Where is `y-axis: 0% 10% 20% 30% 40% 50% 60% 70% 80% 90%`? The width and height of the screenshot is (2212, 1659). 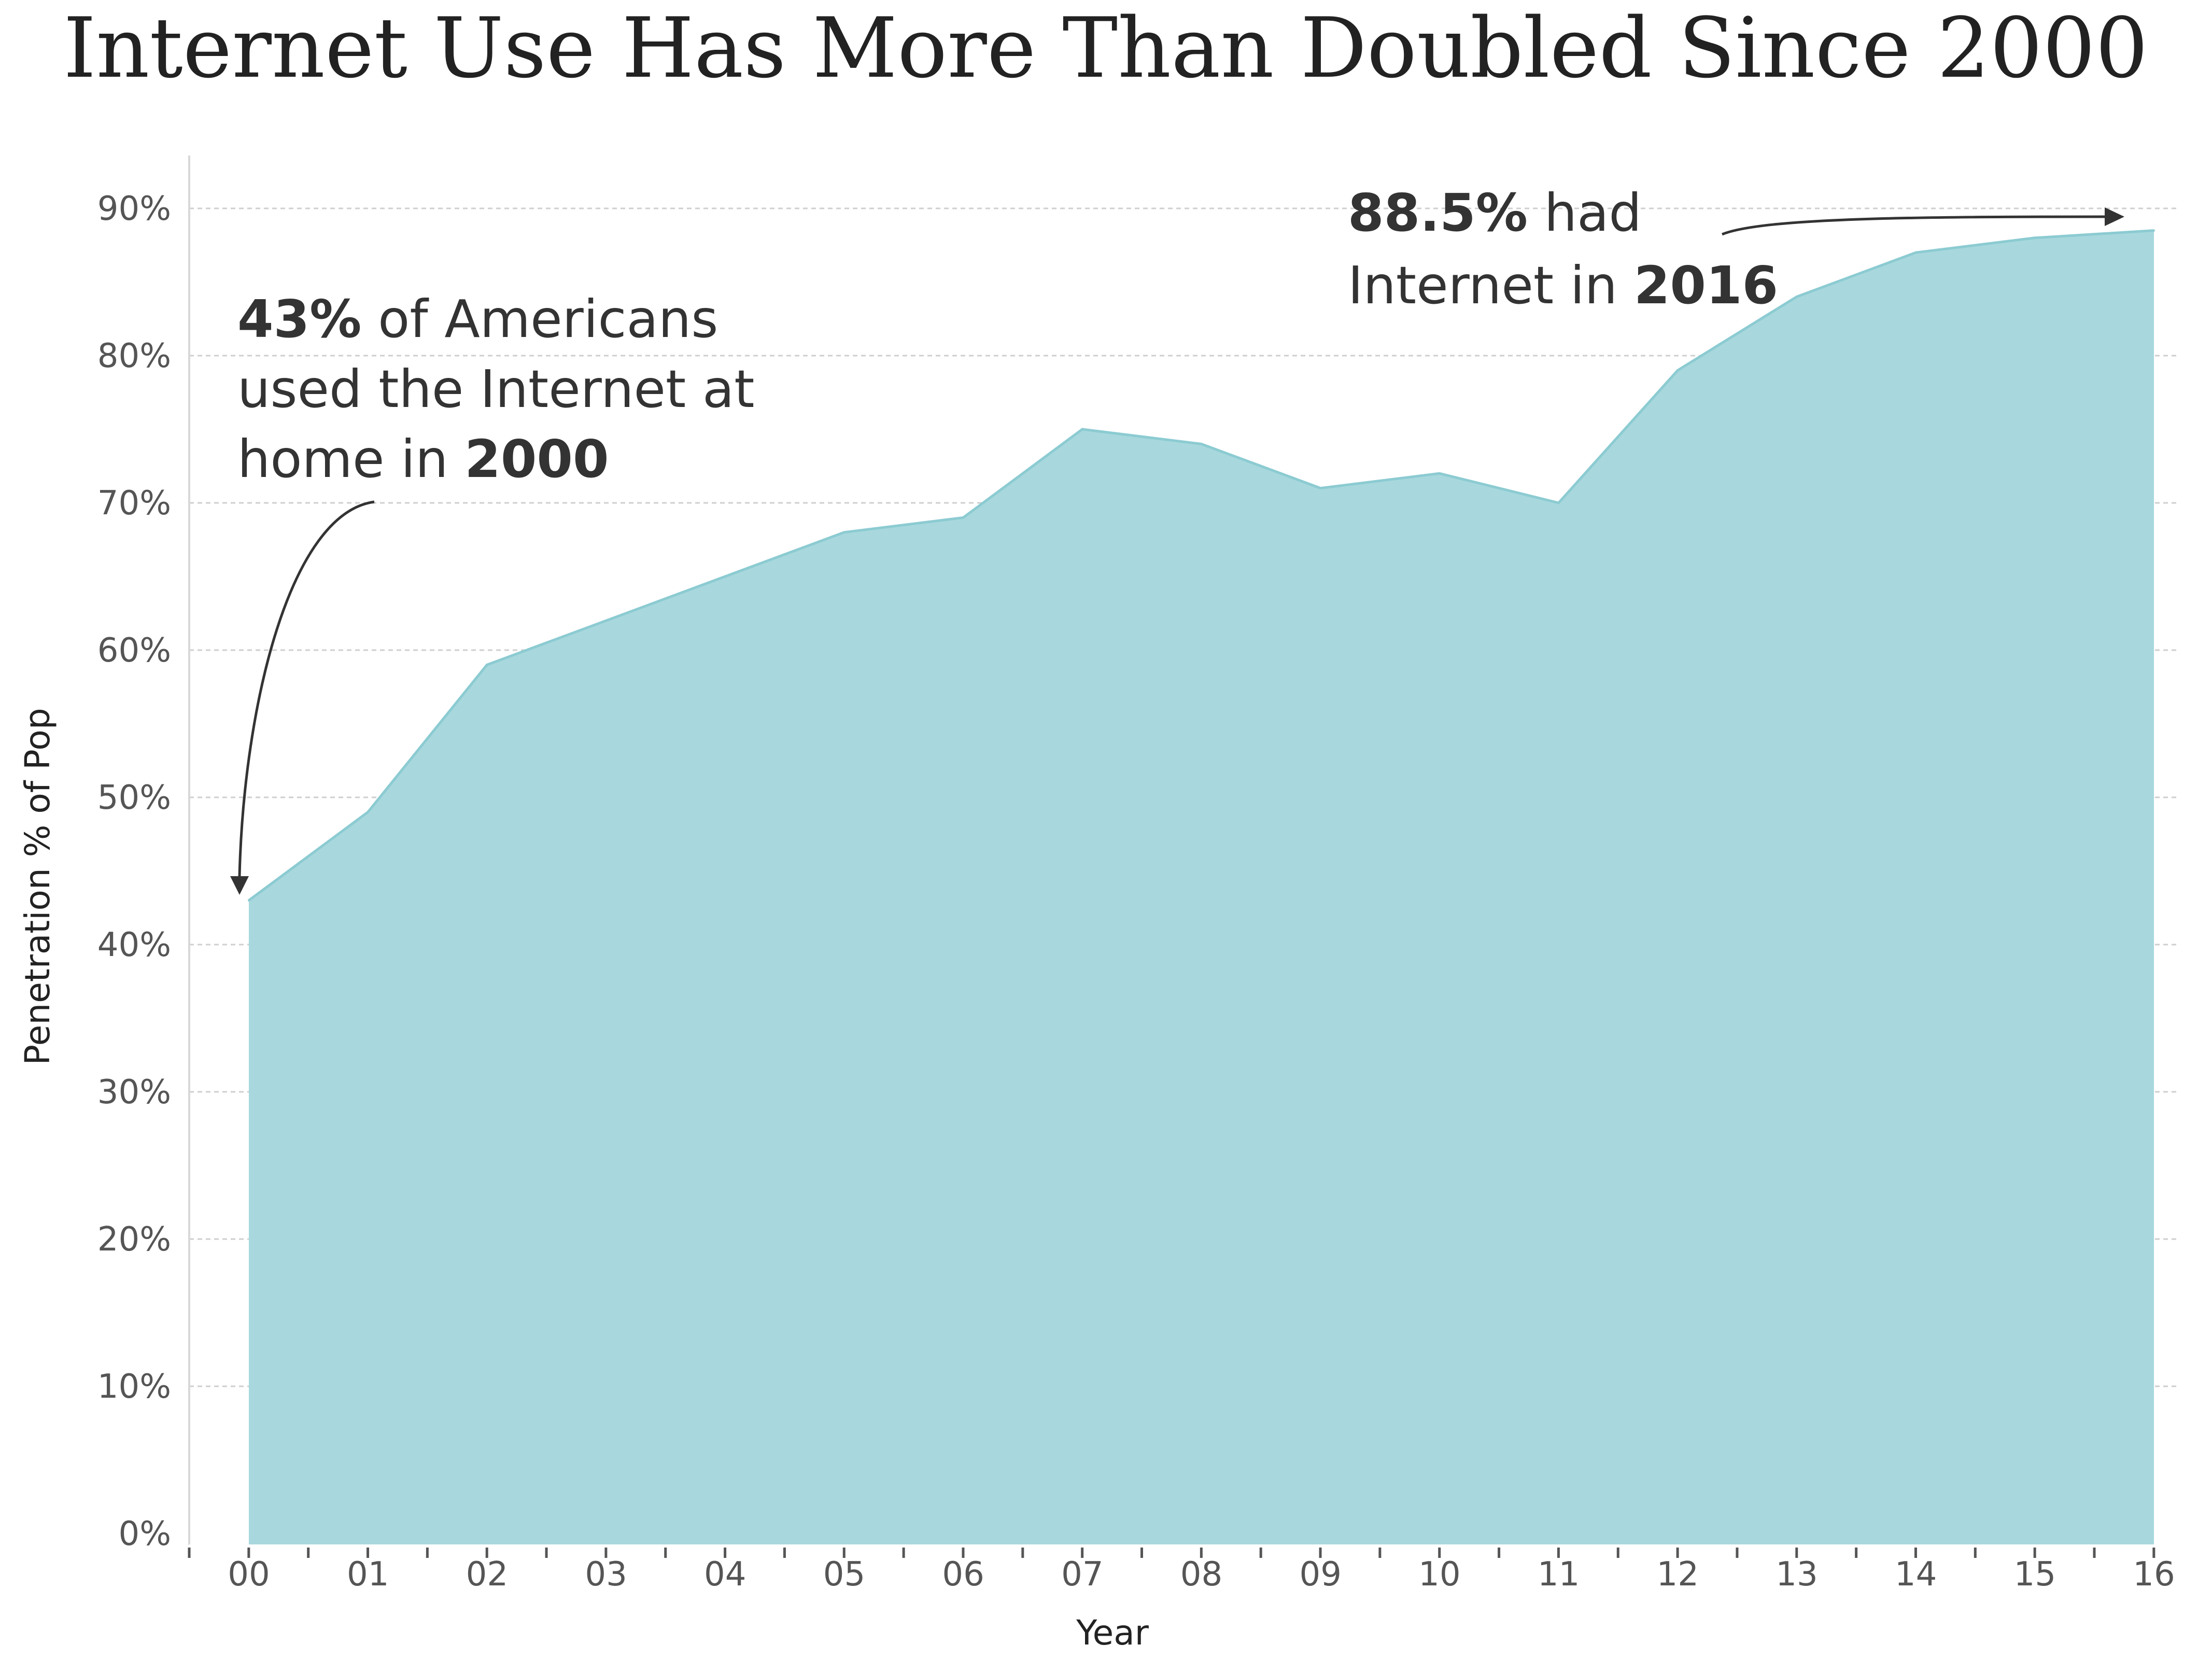
y-axis: 0% 10% 20% 30% 40% 50% 60% 70% 80% 90% is located at coordinates (143, 854).